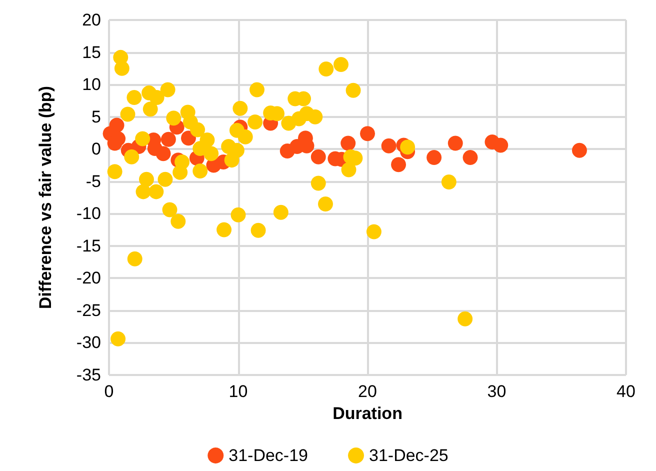 Image resolution: width=656 pixels, height=471 pixels. Describe the element at coordinates (91, 84) in the screenshot. I see `y-tick-label: 10` at that location.